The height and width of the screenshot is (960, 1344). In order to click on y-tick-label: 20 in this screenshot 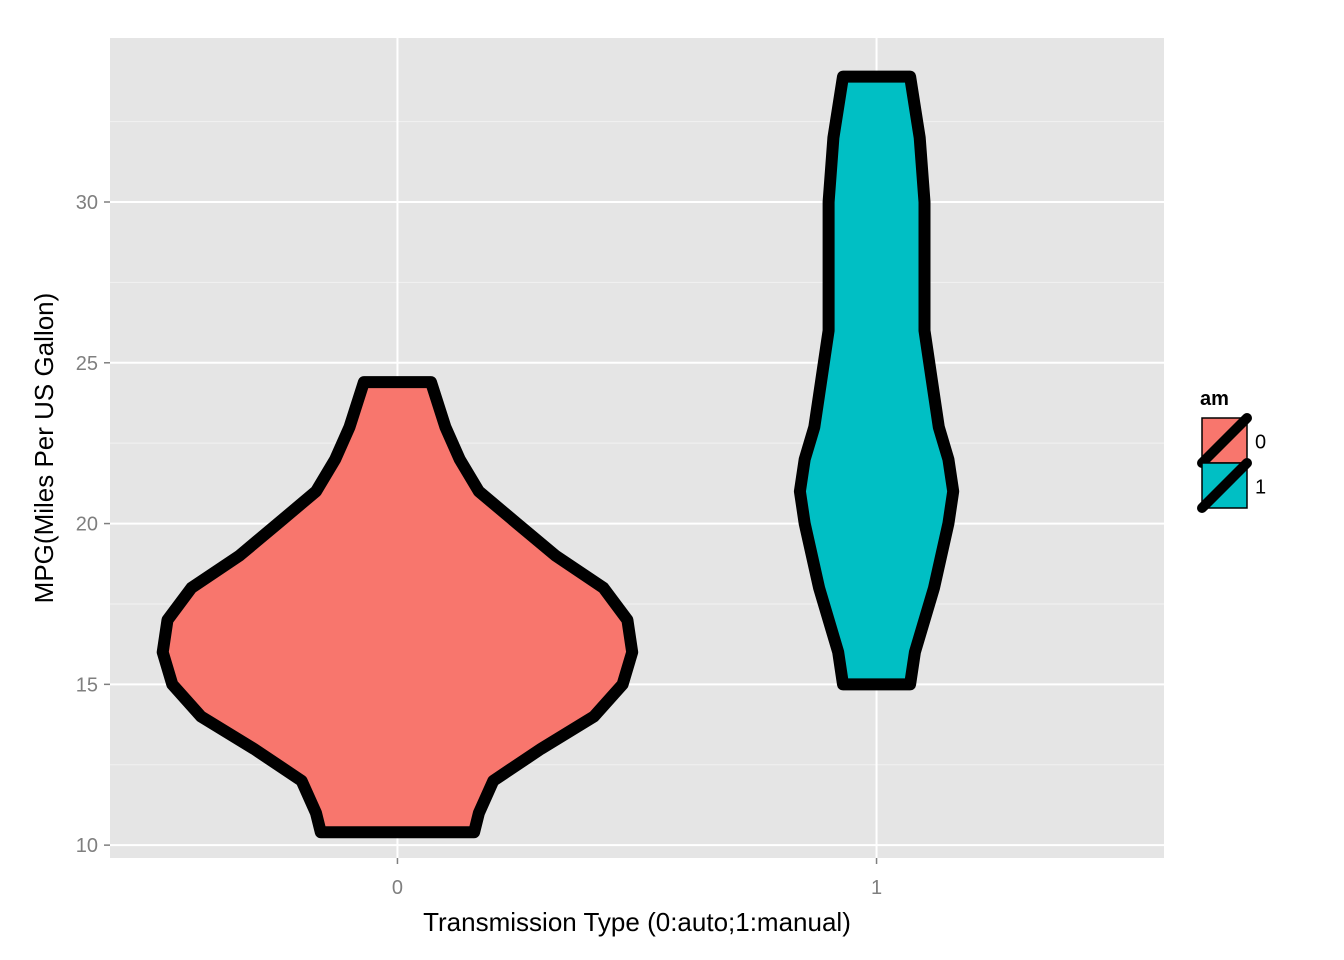, I will do `click(87, 525)`.